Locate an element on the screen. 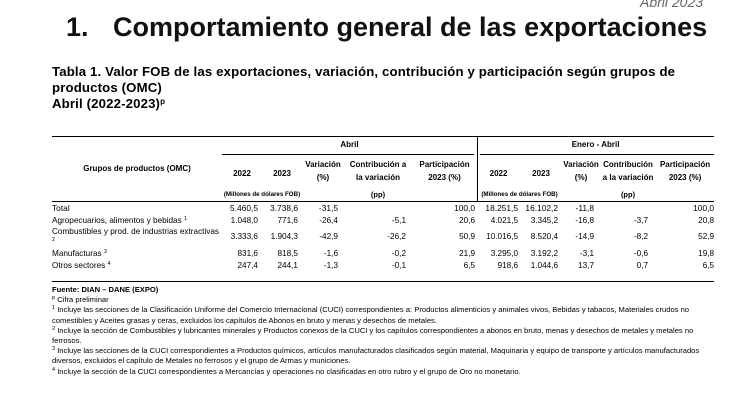 The width and height of the screenshot is (748, 407). cell-econ: 0,7 is located at coordinates (642, 265).